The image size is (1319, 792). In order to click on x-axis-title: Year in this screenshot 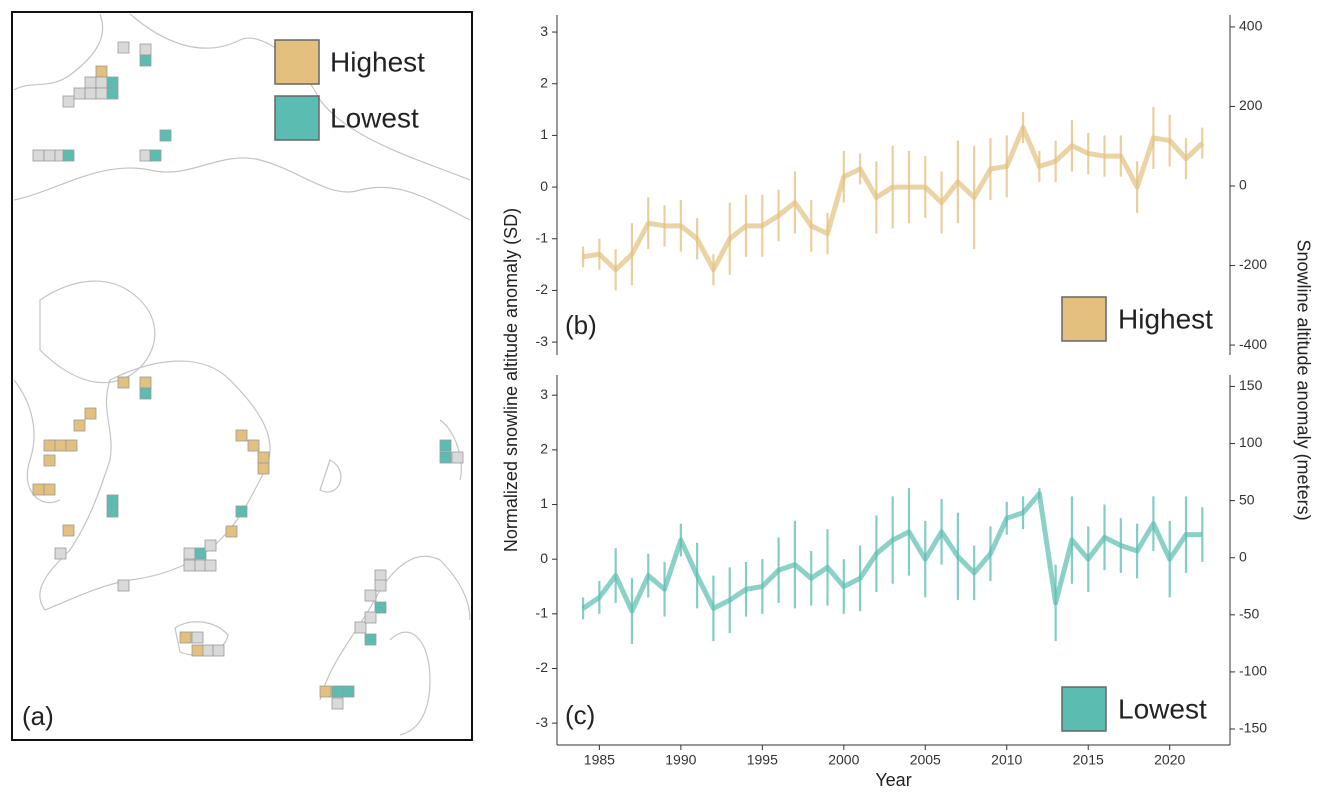, I will do `click(893, 778)`.